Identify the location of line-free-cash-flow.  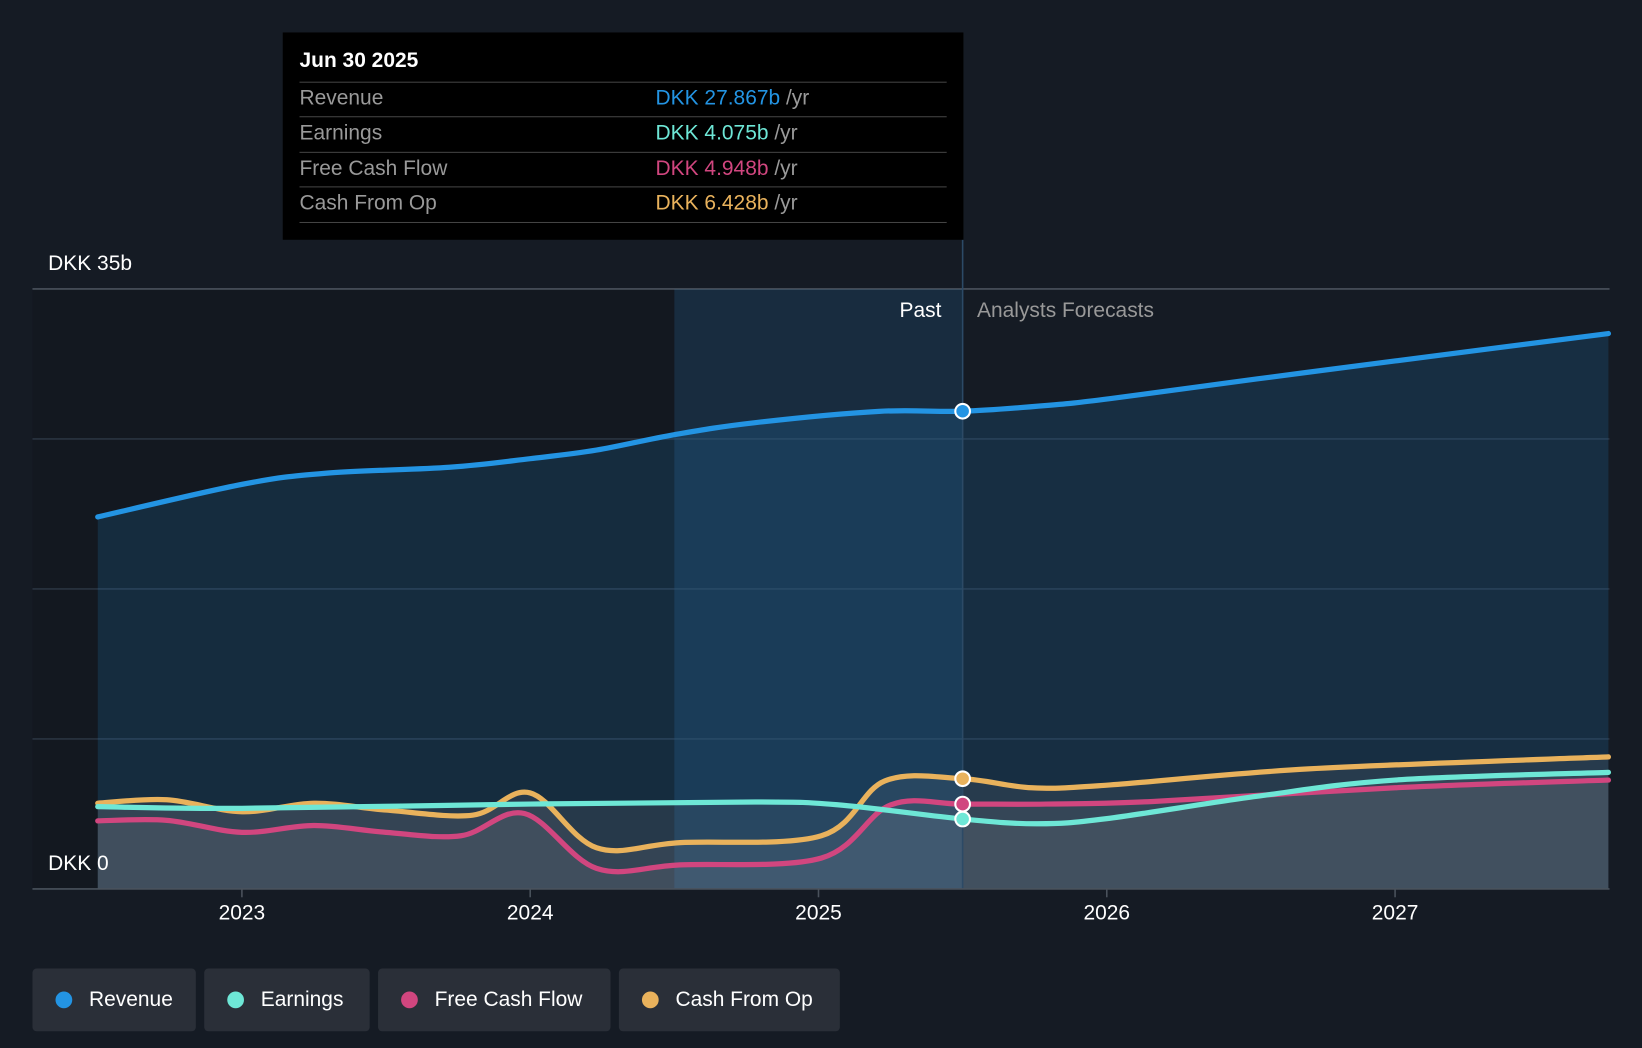
(853, 826).